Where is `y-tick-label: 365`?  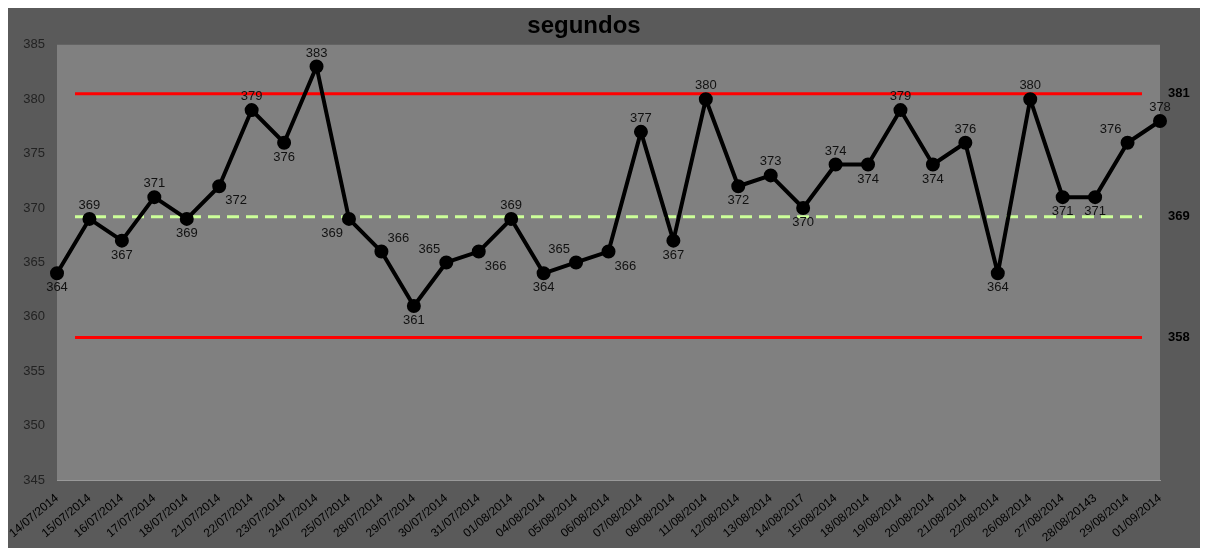 y-tick-label: 365 is located at coordinates (34, 262).